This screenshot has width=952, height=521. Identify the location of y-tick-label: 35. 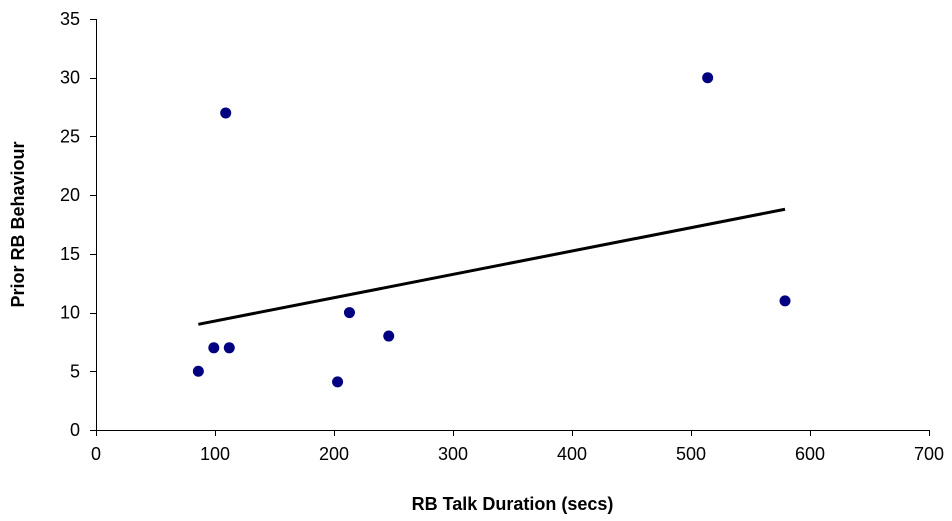
(70, 19).